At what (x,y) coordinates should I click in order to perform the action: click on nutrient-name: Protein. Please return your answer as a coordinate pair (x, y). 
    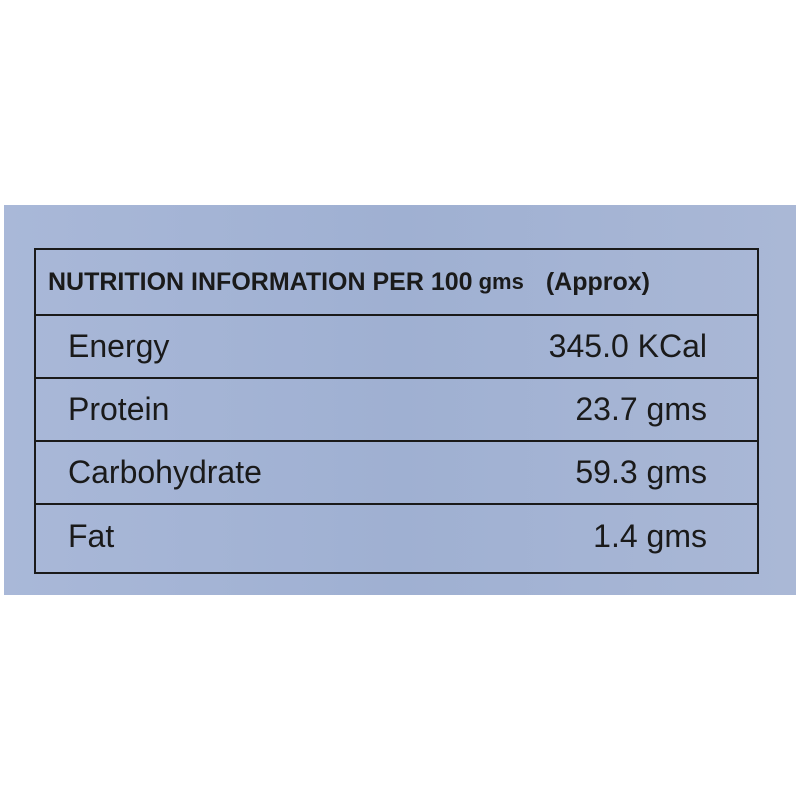
    Looking at the image, I should click on (119, 409).